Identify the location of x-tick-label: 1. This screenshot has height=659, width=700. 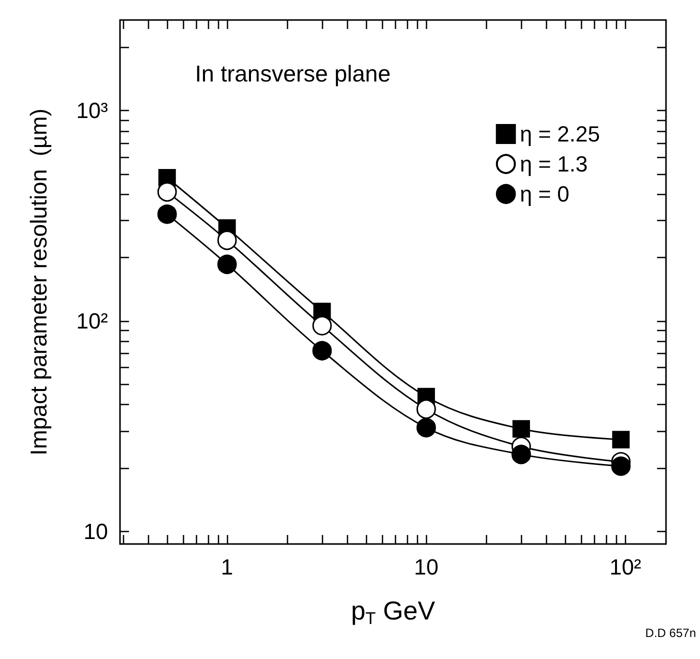
(227, 567).